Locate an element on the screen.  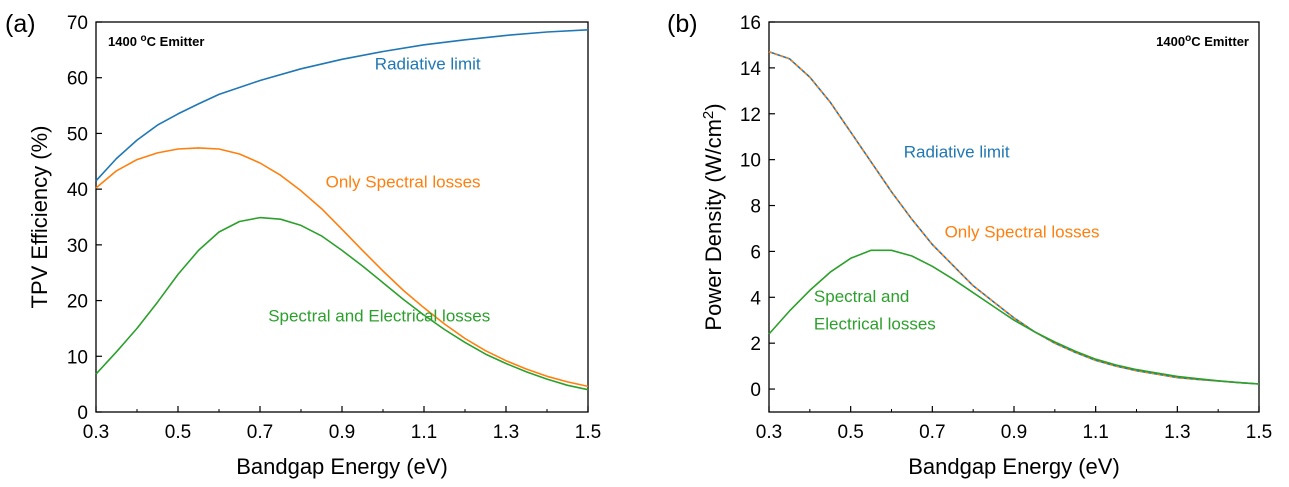
y-tick-label: 50 is located at coordinates (77, 134).